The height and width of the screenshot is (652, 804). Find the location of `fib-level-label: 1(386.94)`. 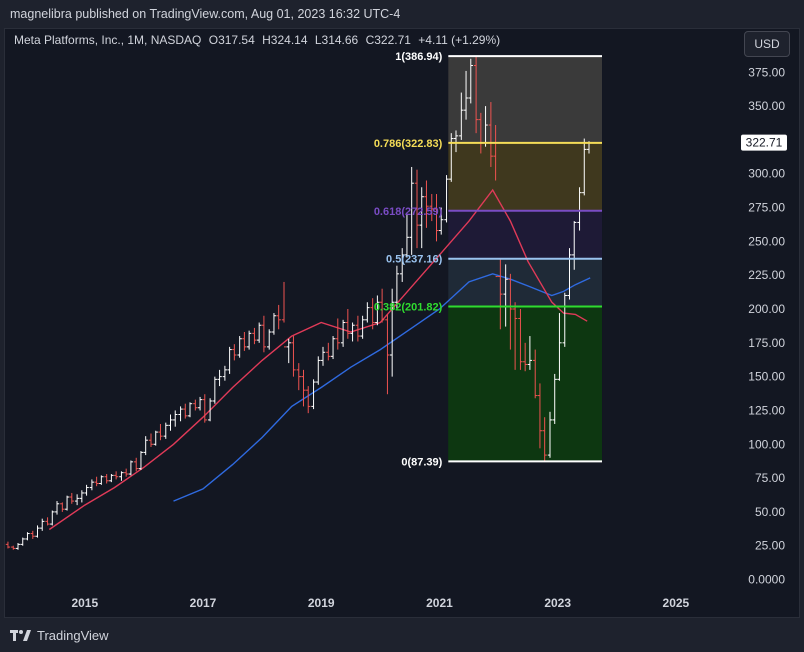

fib-level-label: 1(386.94) is located at coordinates (418, 57).